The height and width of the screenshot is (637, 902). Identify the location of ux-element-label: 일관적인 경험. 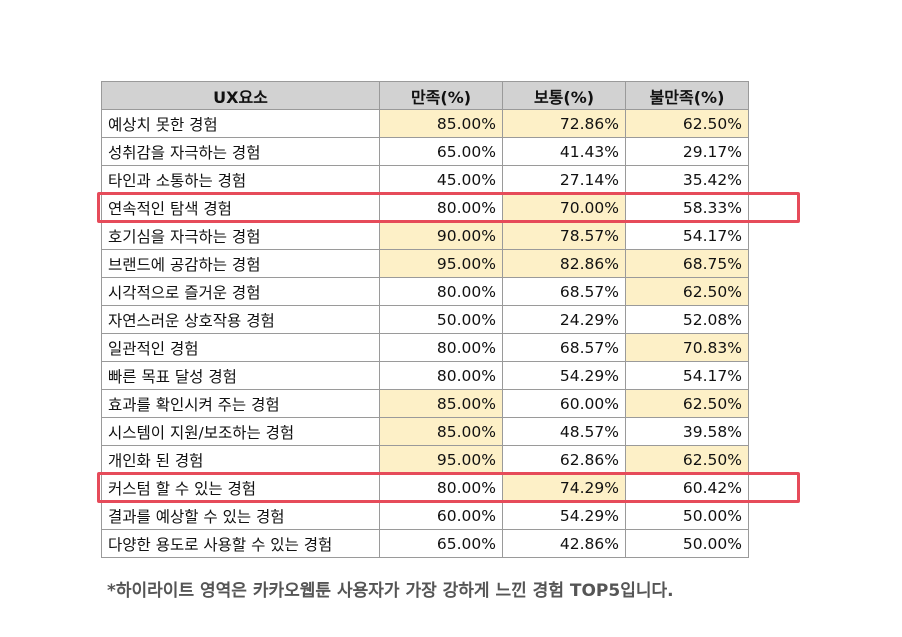
(240, 347).